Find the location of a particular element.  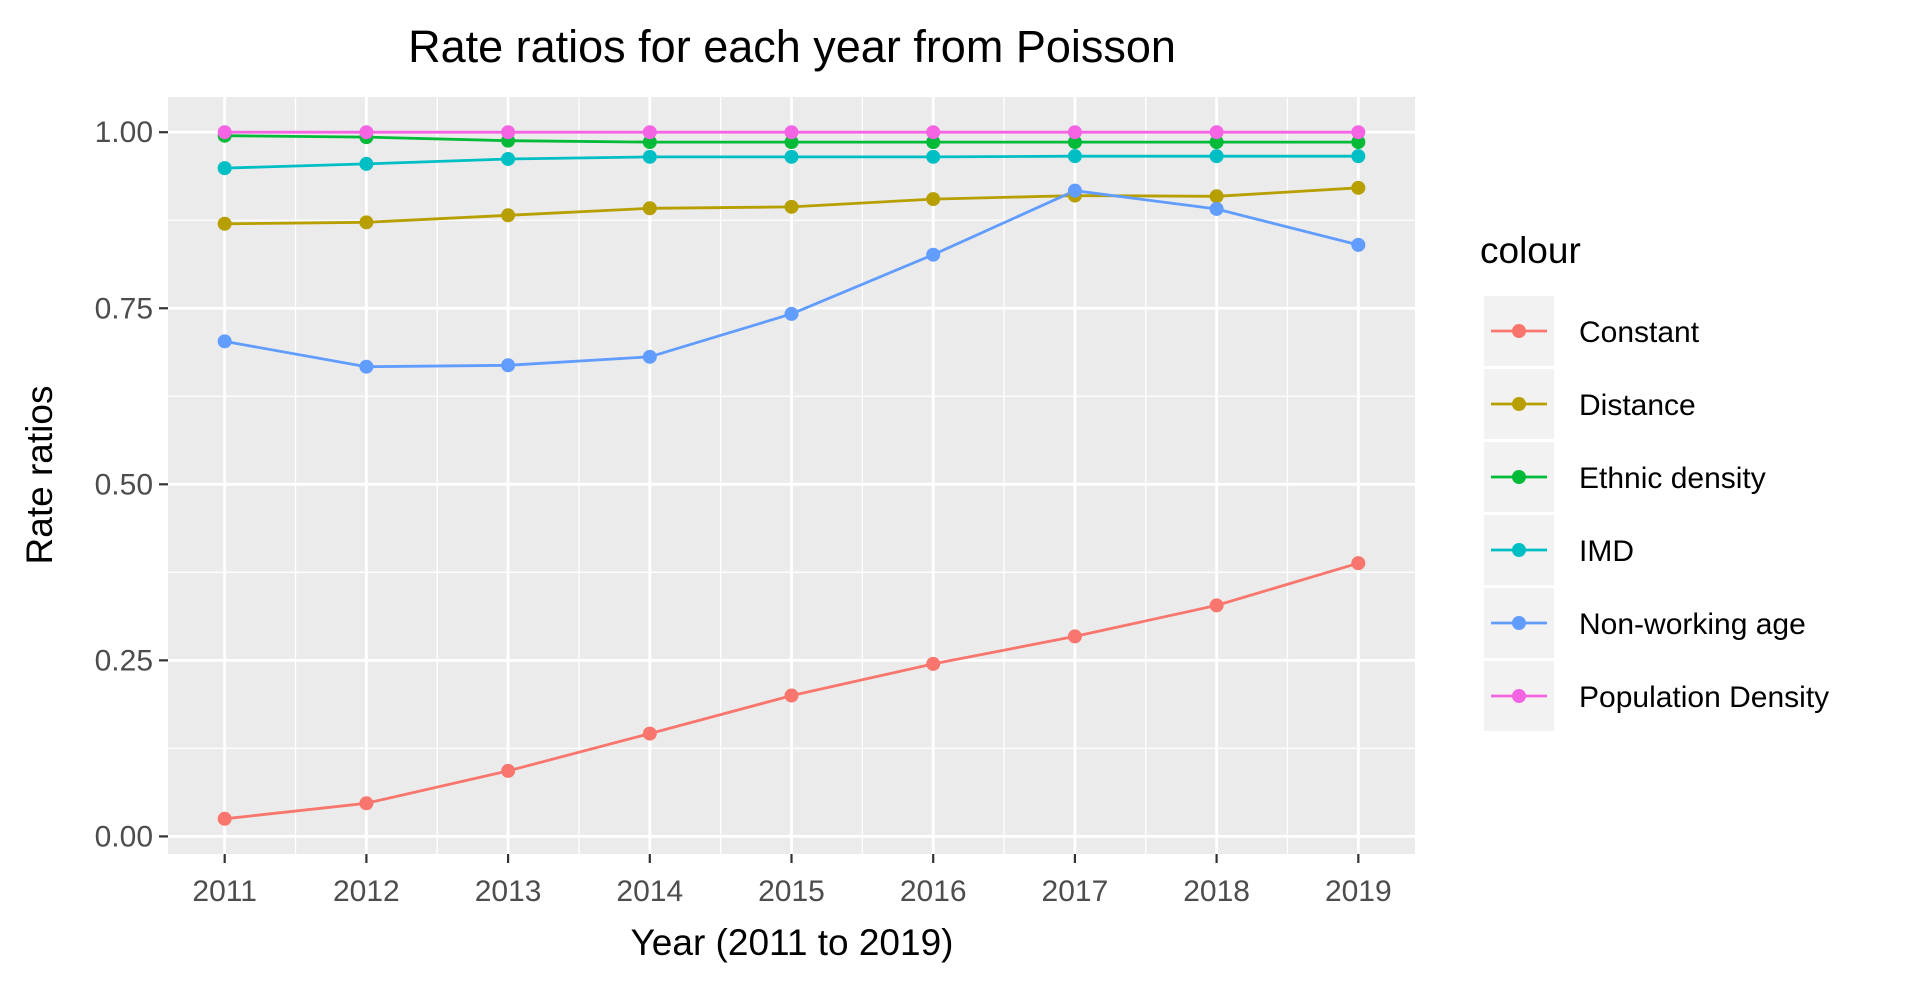

legend-key-point-ethnic-density is located at coordinates (1519, 477).